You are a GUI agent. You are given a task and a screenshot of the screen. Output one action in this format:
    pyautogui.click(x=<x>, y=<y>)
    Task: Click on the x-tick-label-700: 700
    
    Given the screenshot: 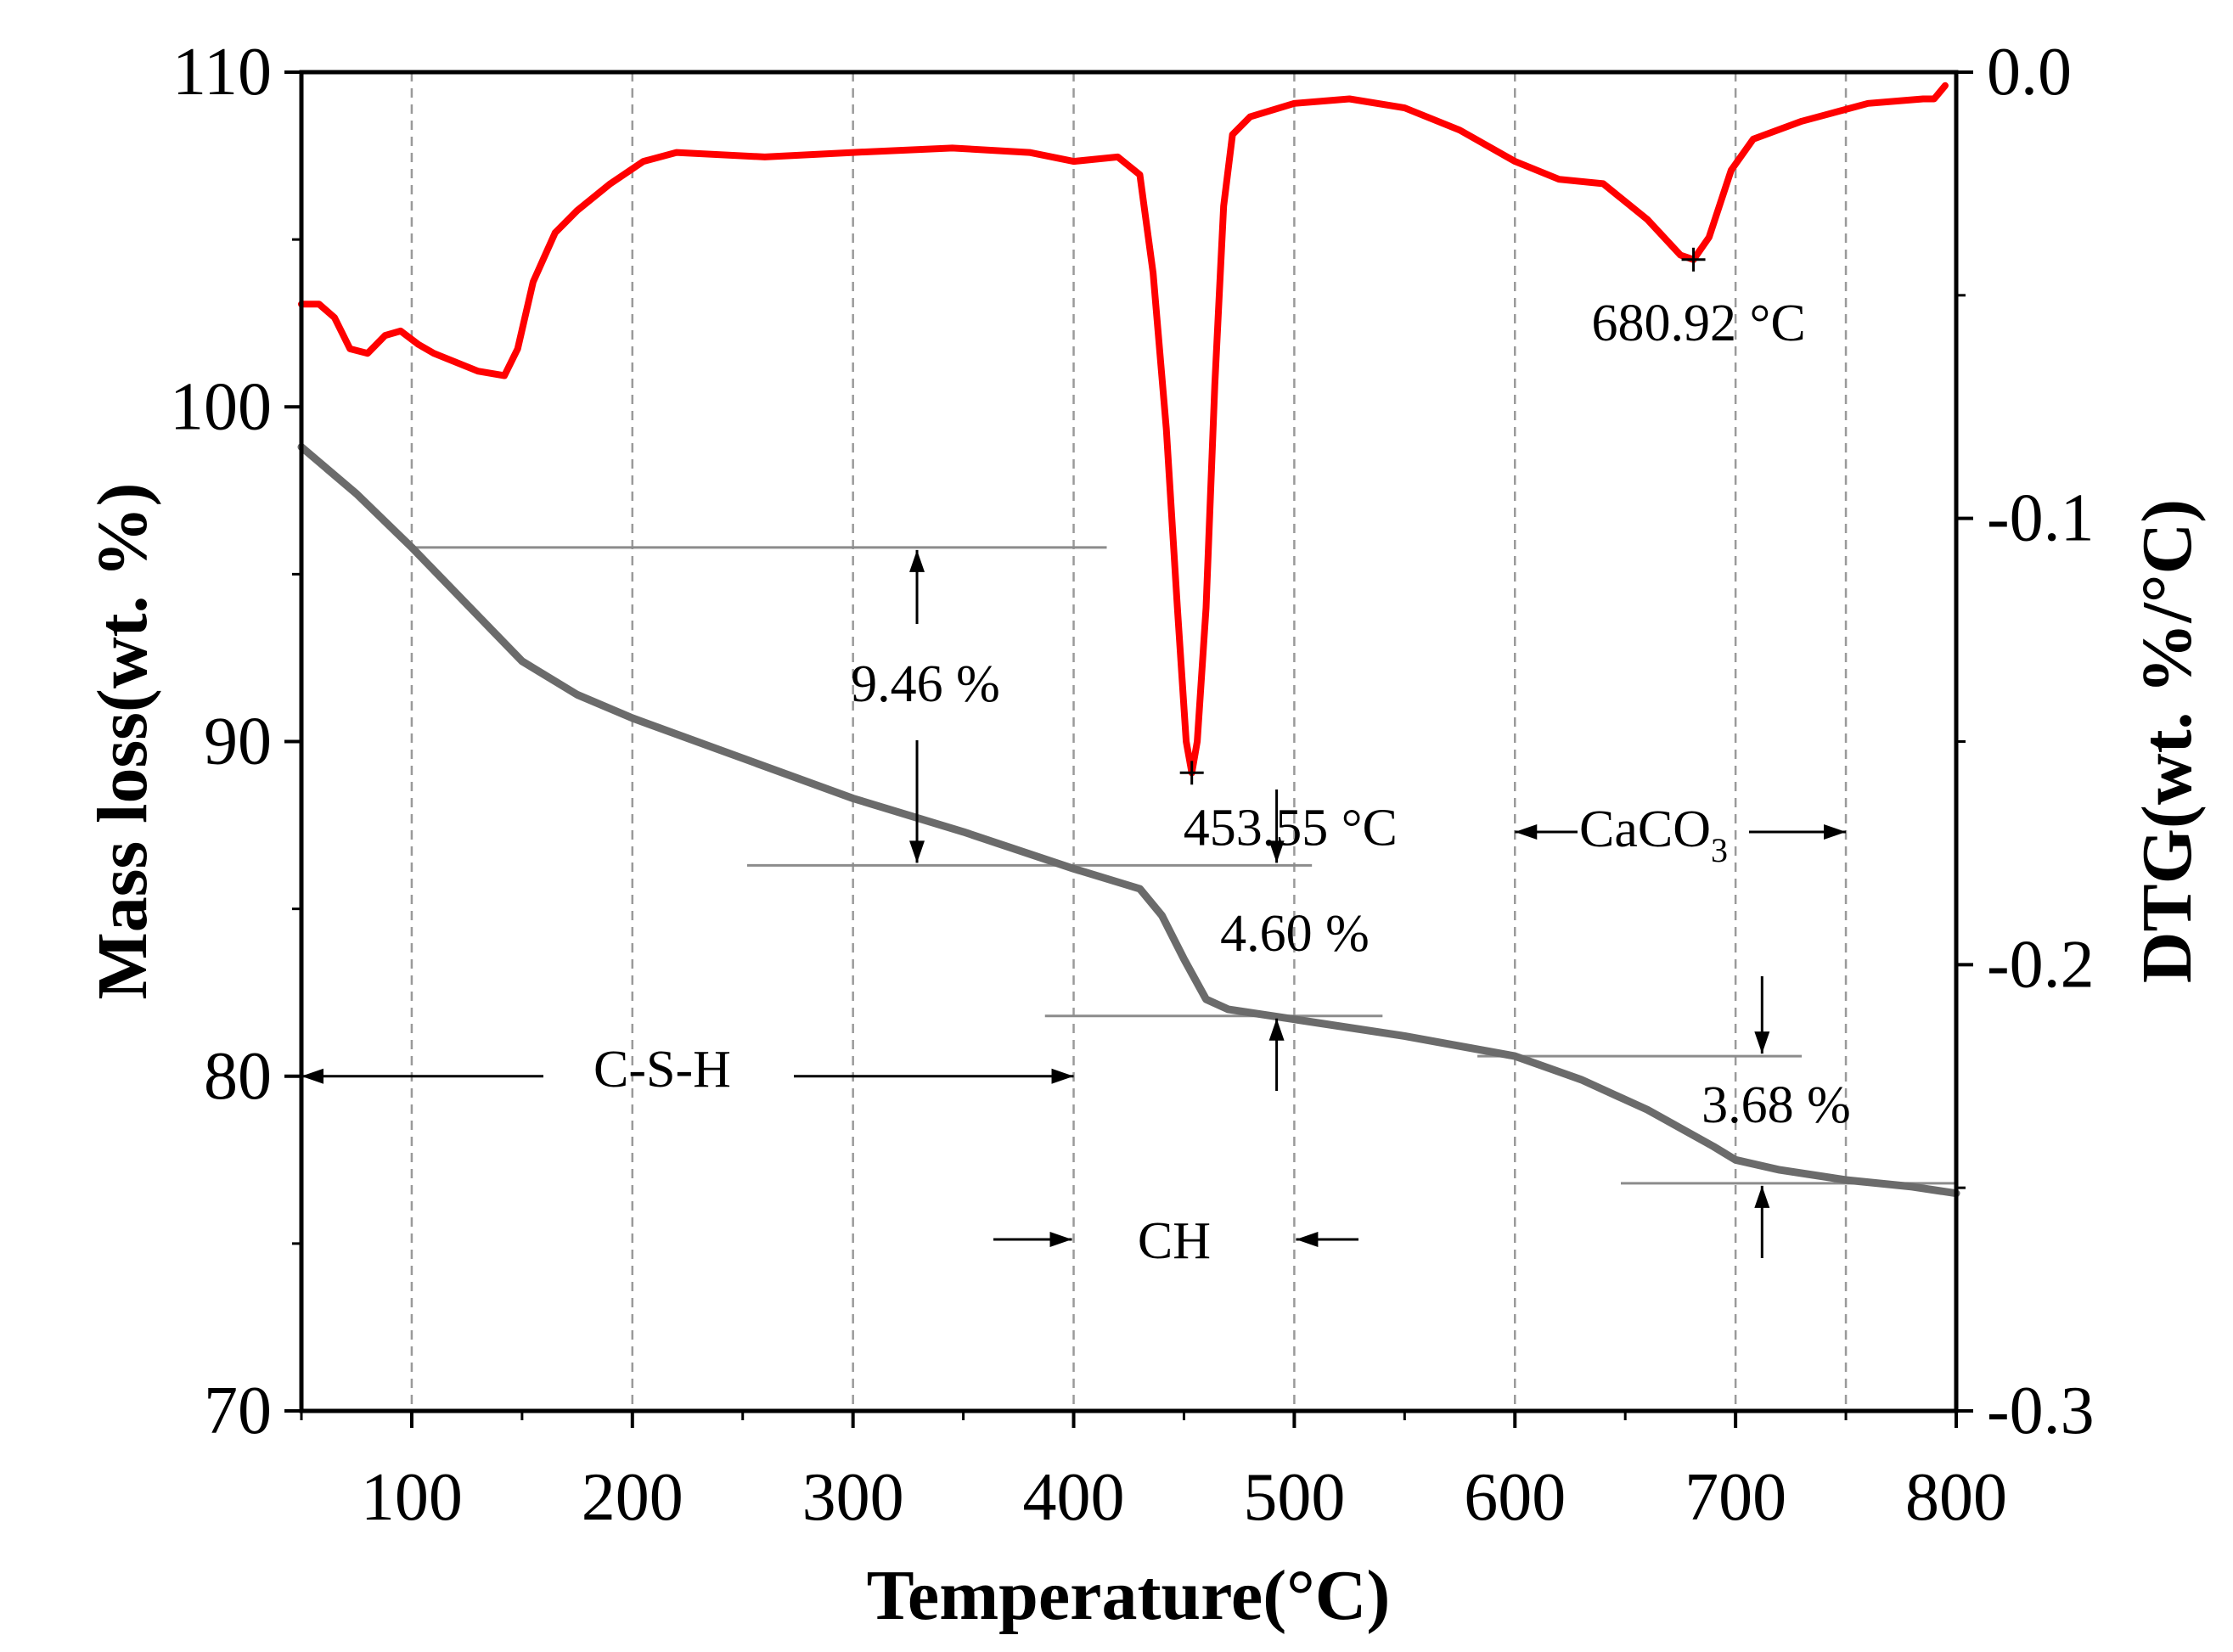 What is the action you would take?
    pyautogui.click(x=1736, y=1497)
    